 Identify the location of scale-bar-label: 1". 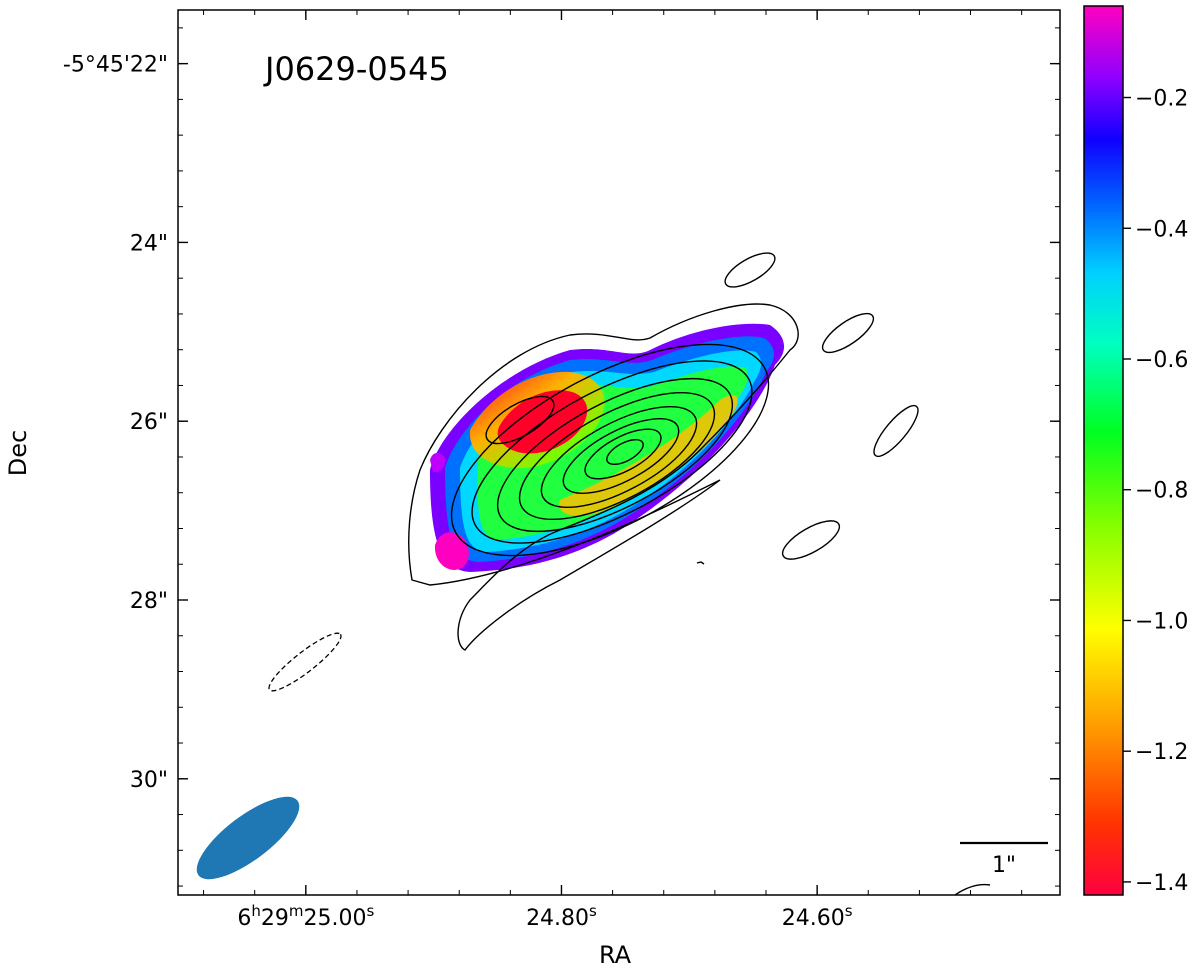
(1004, 865).